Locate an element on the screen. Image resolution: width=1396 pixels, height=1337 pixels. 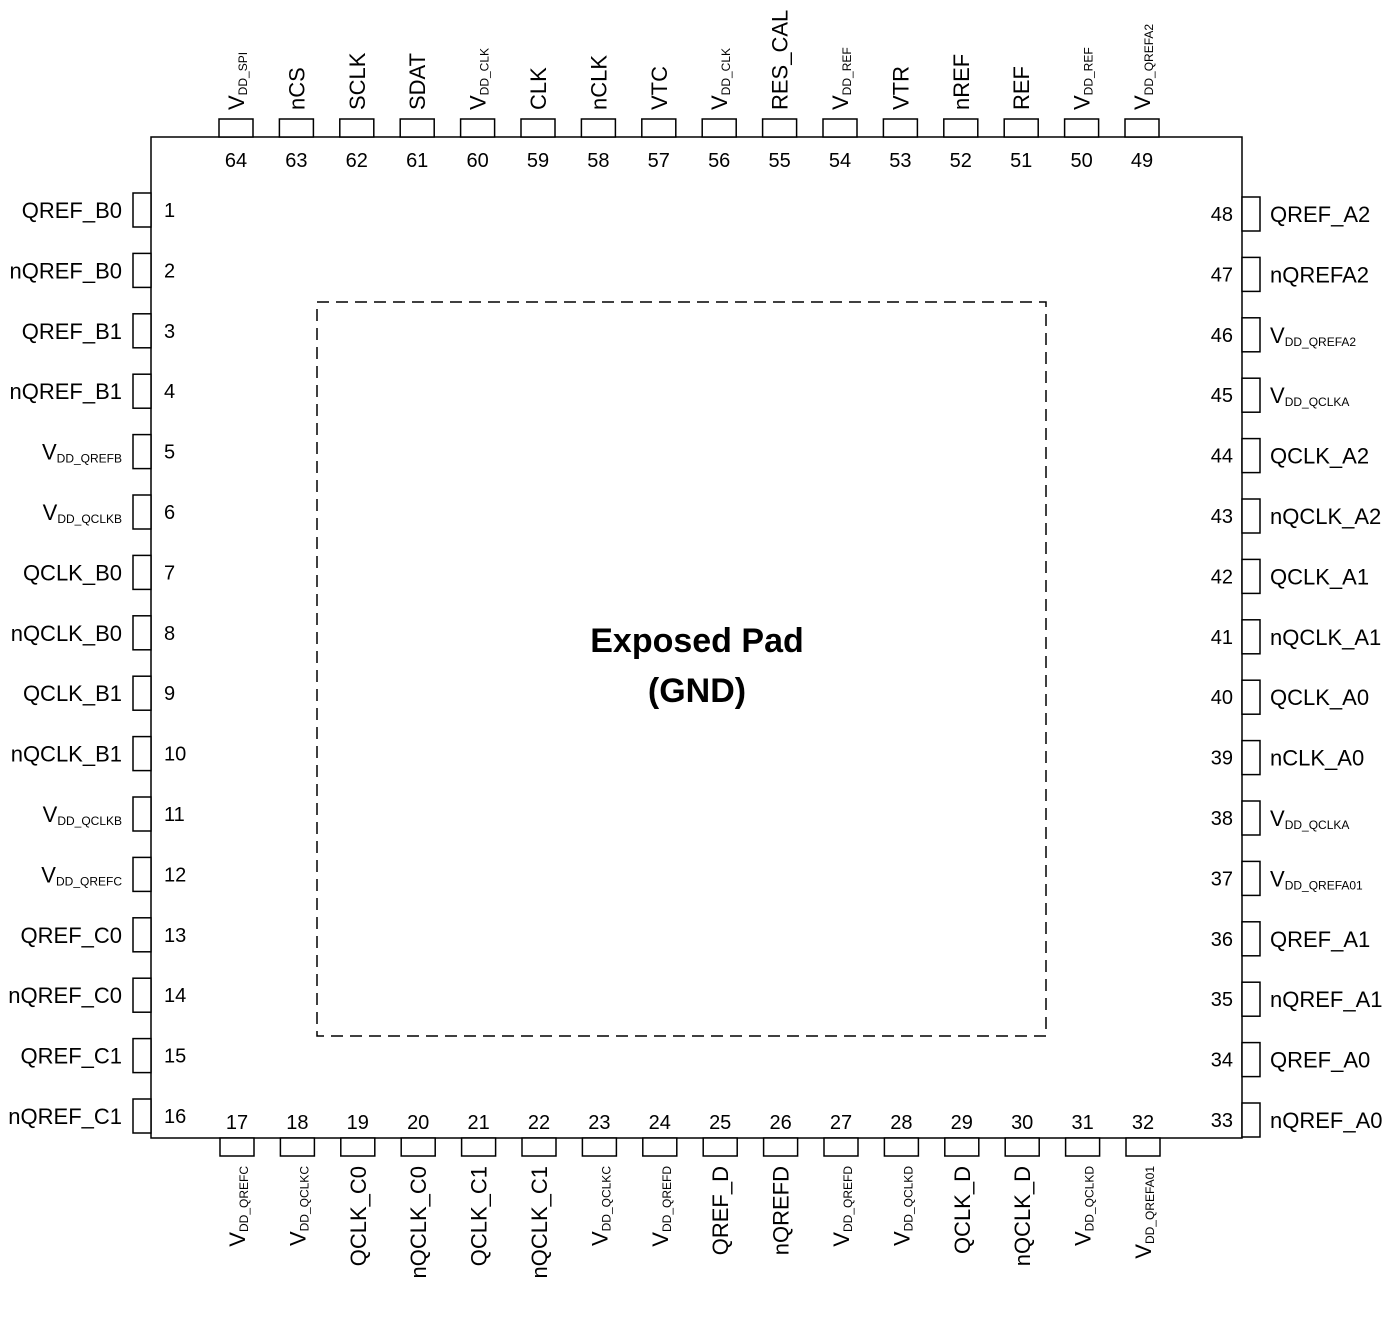
pin-label: nQCLK_D is located at coordinates (1022, 1216).